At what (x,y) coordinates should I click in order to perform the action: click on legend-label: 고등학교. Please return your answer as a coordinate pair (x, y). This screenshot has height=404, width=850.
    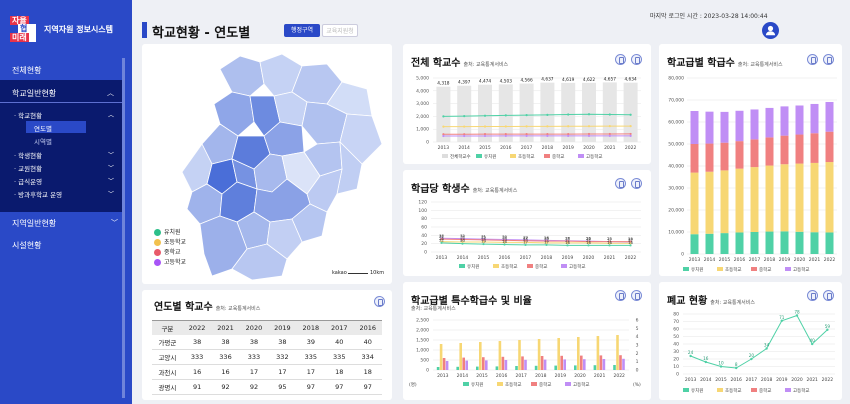
    Looking at the image, I should click on (801, 390).